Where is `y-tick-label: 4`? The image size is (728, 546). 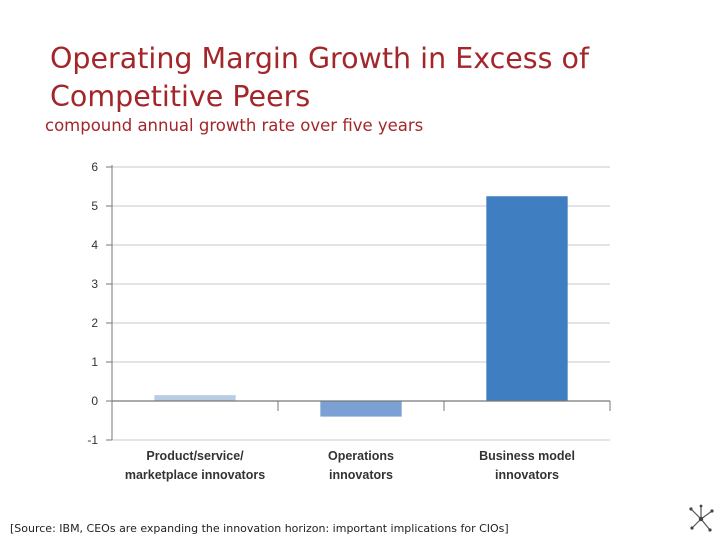
y-tick-label: 4 is located at coordinates (94, 245).